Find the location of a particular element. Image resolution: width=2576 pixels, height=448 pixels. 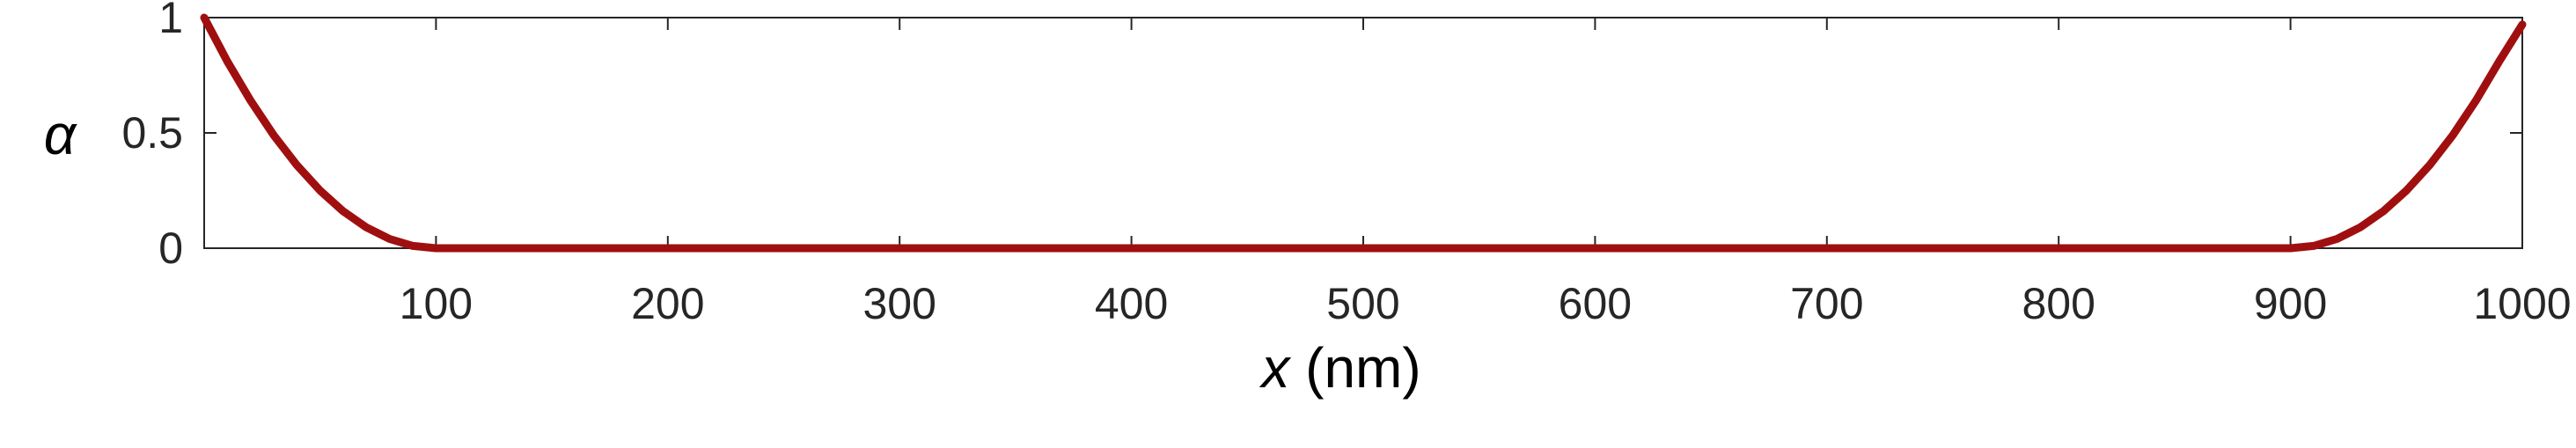

y-tick-labels: 00.51 is located at coordinates (152, 136).